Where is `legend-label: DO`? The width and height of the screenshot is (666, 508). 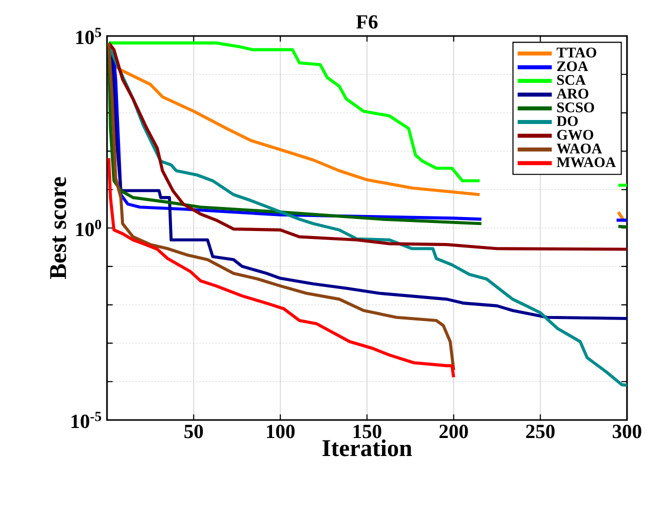
legend-label: DO is located at coordinates (567, 121).